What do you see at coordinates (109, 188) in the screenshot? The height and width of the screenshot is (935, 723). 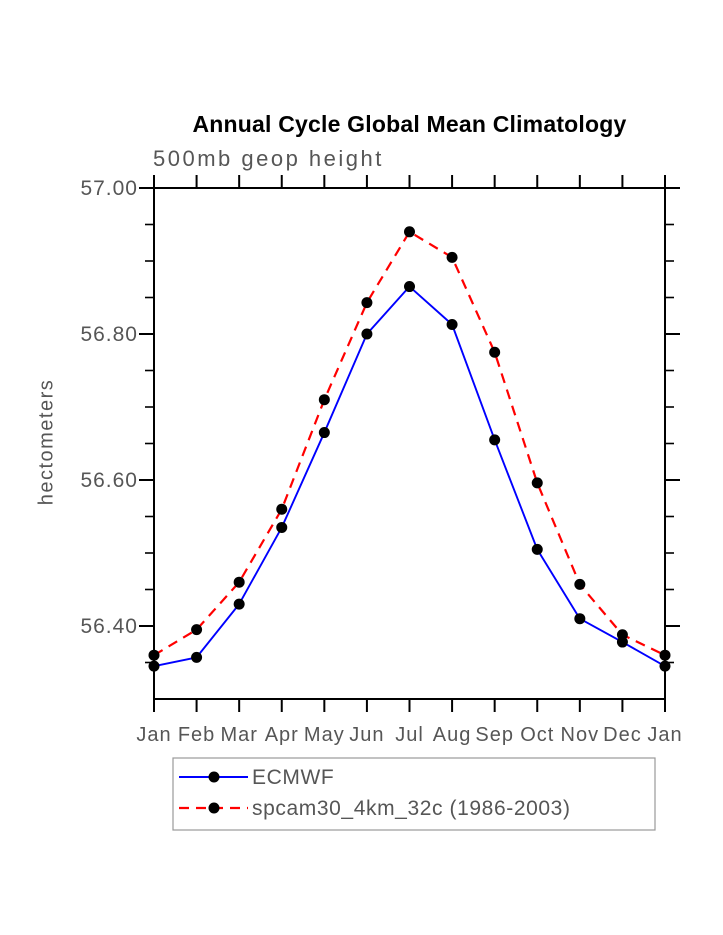 I see `y-axis-label: 57.00` at bounding box center [109, 188].